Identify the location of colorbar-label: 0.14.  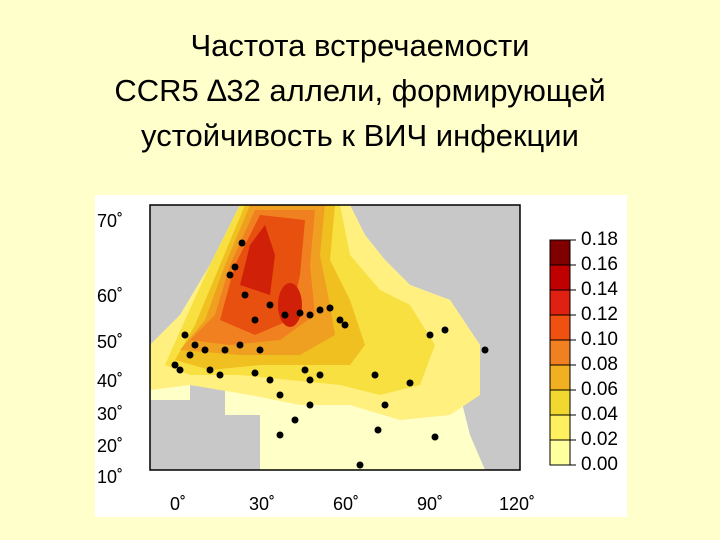
(599, 289).